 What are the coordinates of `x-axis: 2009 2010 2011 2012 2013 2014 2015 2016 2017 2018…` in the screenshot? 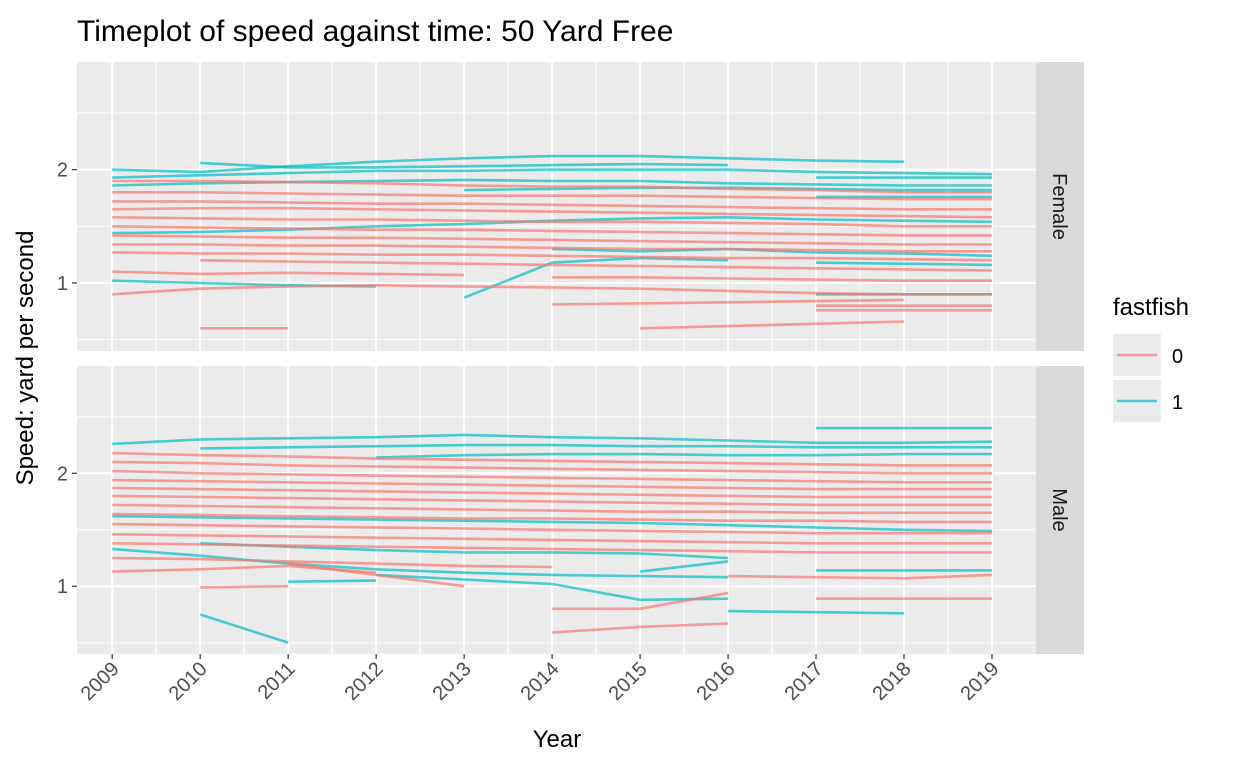 It's located at (540, 679).